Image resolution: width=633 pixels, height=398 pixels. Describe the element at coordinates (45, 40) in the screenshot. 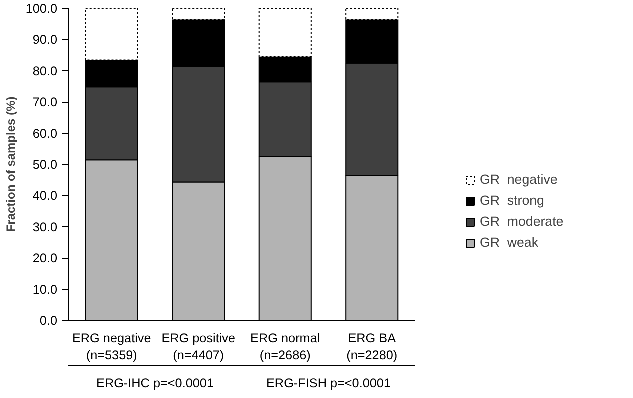

I see `y-tick-label: 90.0` at that location.